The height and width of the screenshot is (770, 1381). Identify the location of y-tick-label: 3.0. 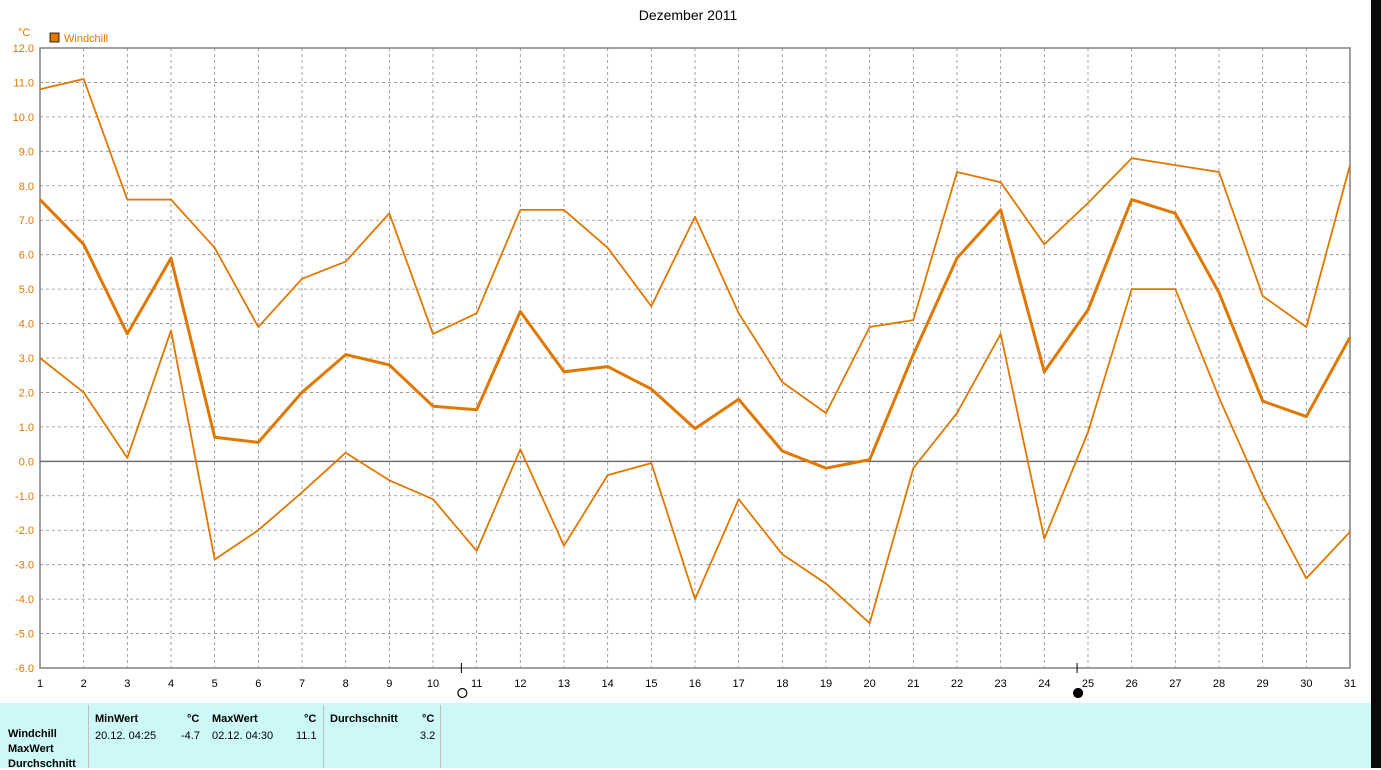
(26, 359).